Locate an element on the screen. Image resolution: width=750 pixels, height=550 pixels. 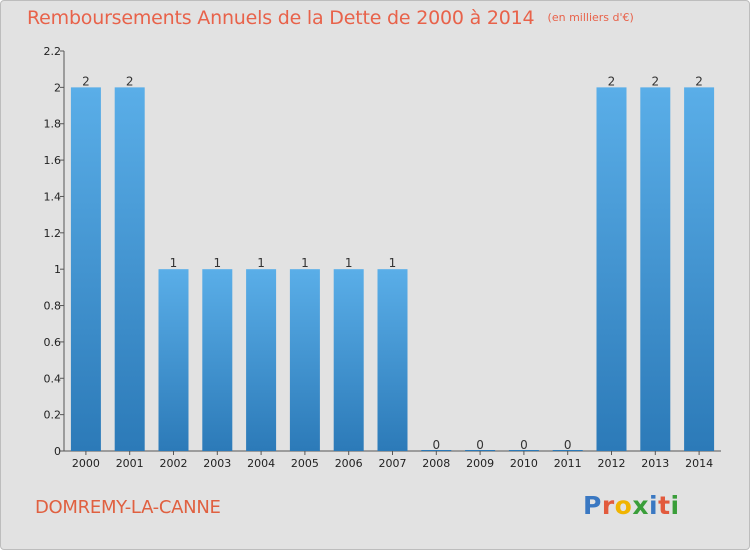
y-tick-label: 0.8 is located at coordinates (53, 306).